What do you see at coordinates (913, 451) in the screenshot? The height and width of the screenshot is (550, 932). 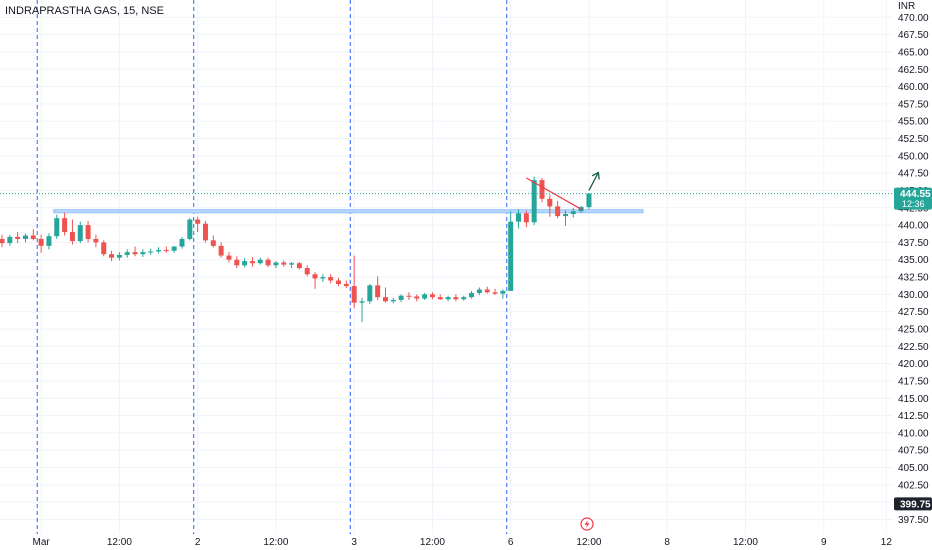 I see `y-tick-label: 407.50` at bounding box center [913, 451].